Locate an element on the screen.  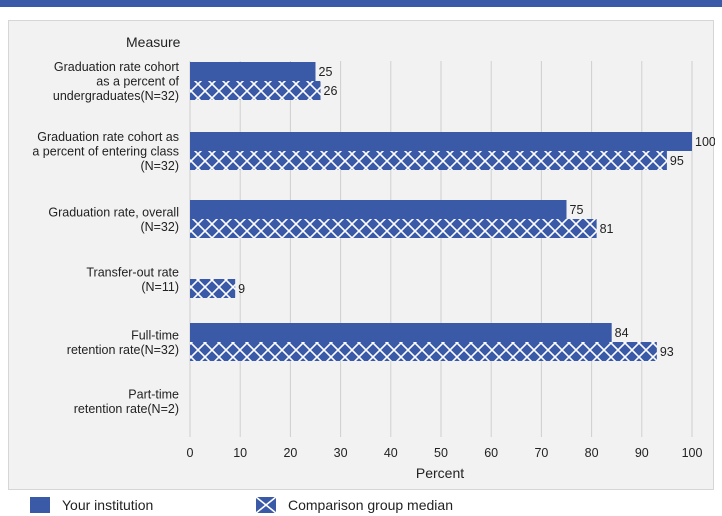
x-tick-label: 50 is located at coordinates (441, 453).